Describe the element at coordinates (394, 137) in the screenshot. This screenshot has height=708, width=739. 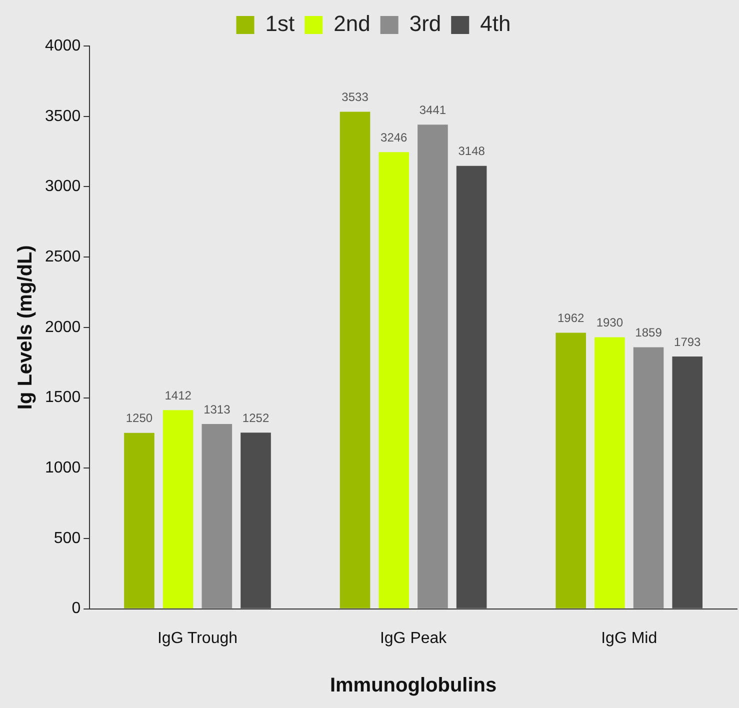
I see `data-label: 3246` at that location.